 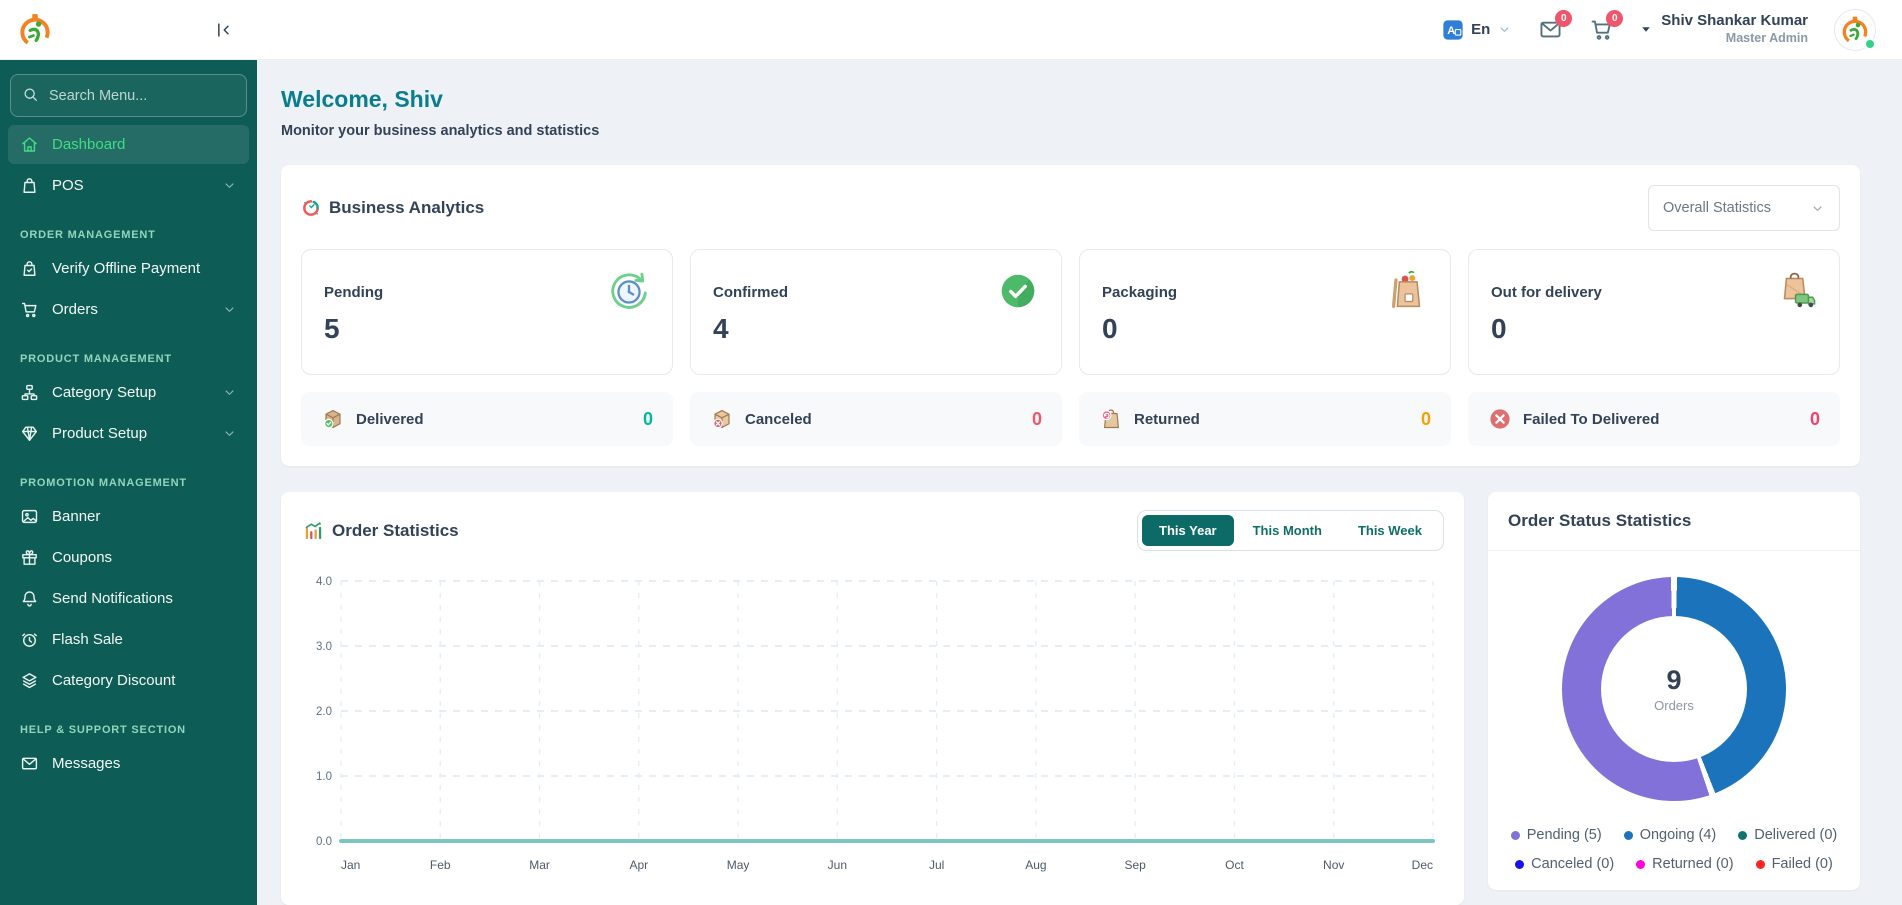 I want to click on translate-icon: A, so click(x=1453, y=30).